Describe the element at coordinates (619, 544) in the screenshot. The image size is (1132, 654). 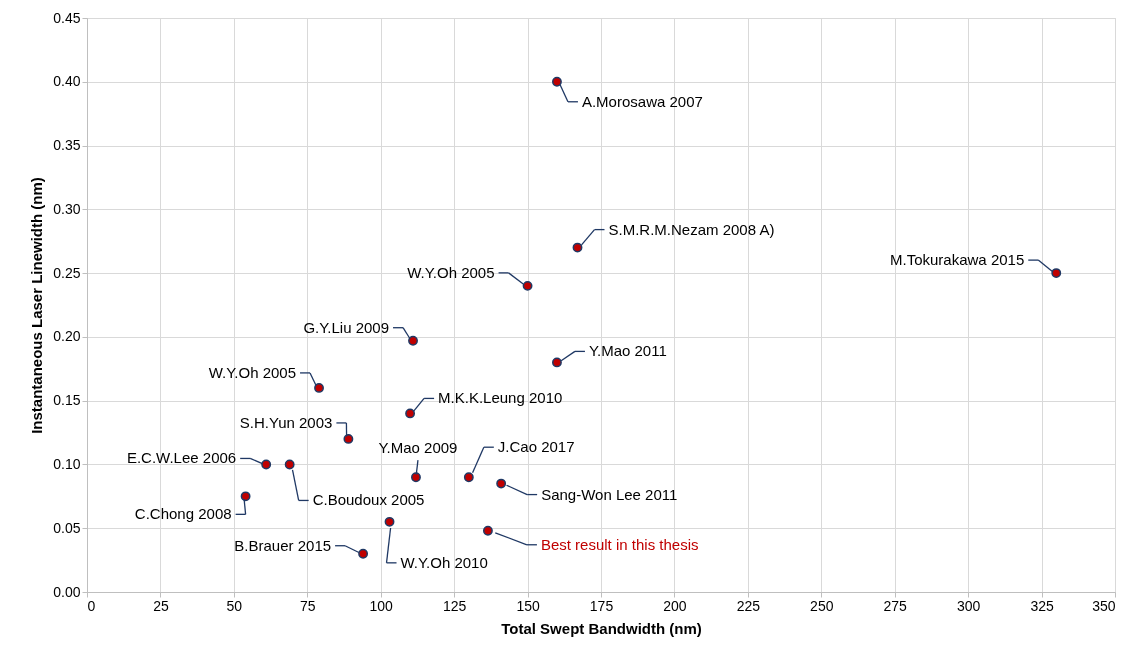
I see `annotation: Best result in this thesis` at that location.